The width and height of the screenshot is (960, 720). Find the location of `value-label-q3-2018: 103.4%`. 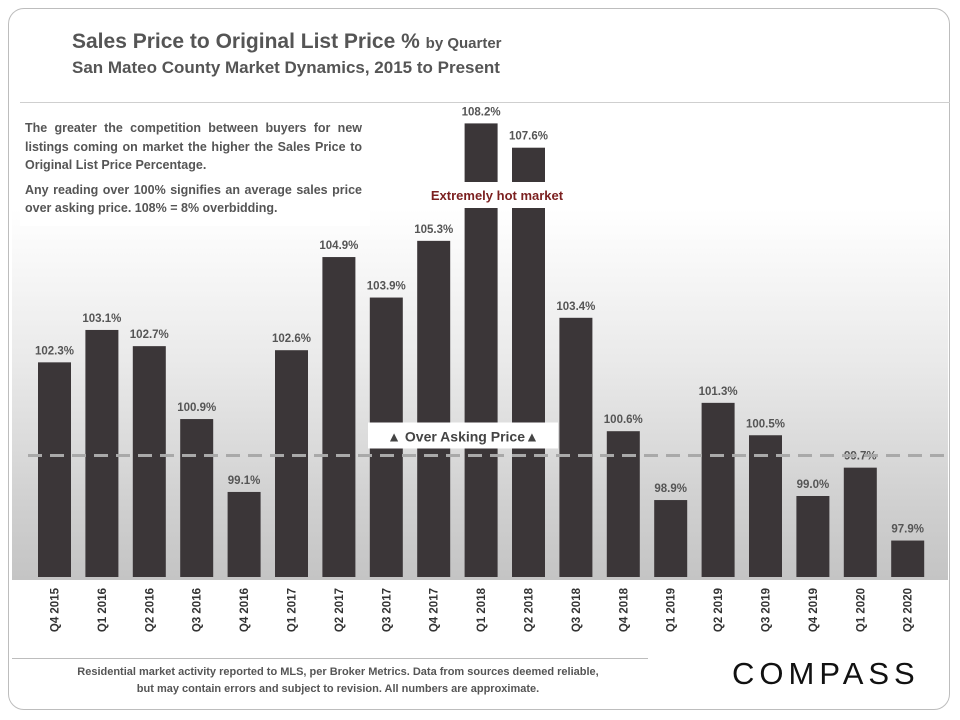

value-label-q3-2018: 103.4% is located at coordinates (575, 307).